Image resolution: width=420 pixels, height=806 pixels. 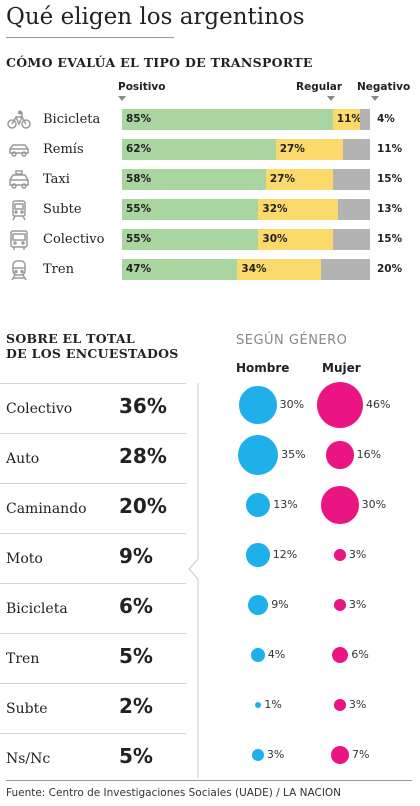 What do you see at coordinates (19, 270) in the screenshot?
I see `train-icon` at bounding box center [19, 270].